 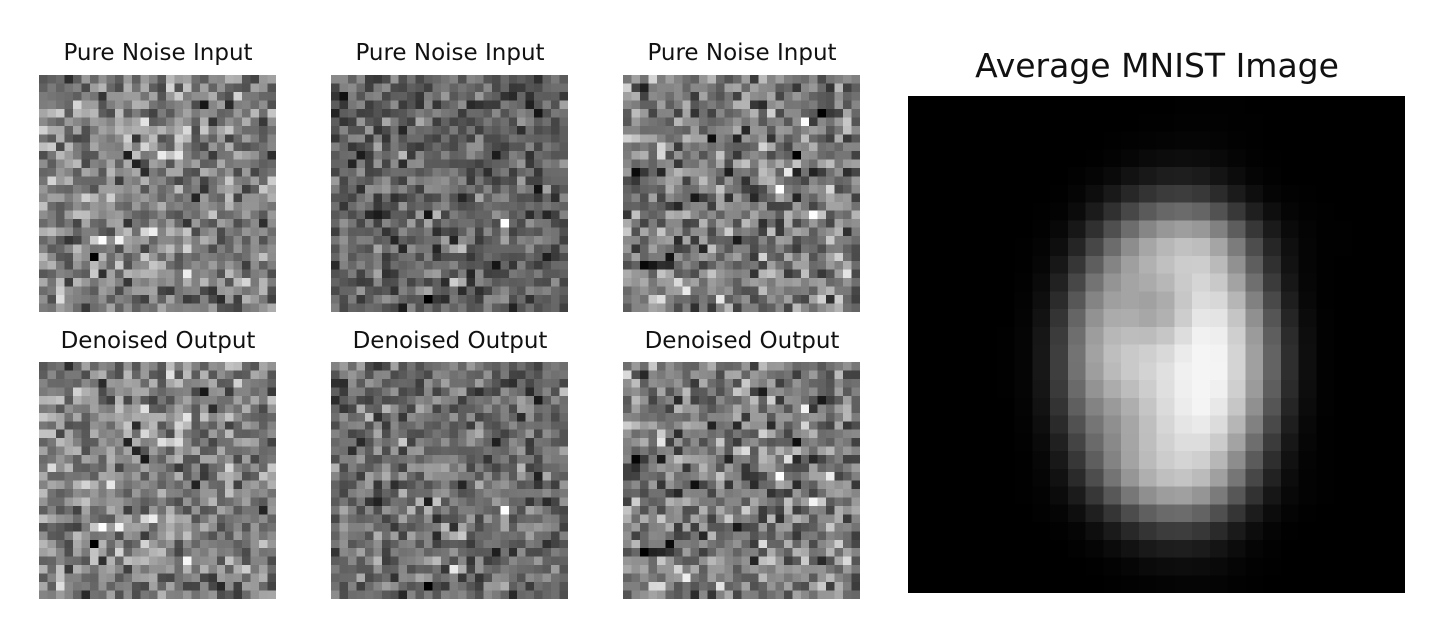 I want to click on noise-panel-title-1: Pure Noise Input, so click(x=158, y=53).